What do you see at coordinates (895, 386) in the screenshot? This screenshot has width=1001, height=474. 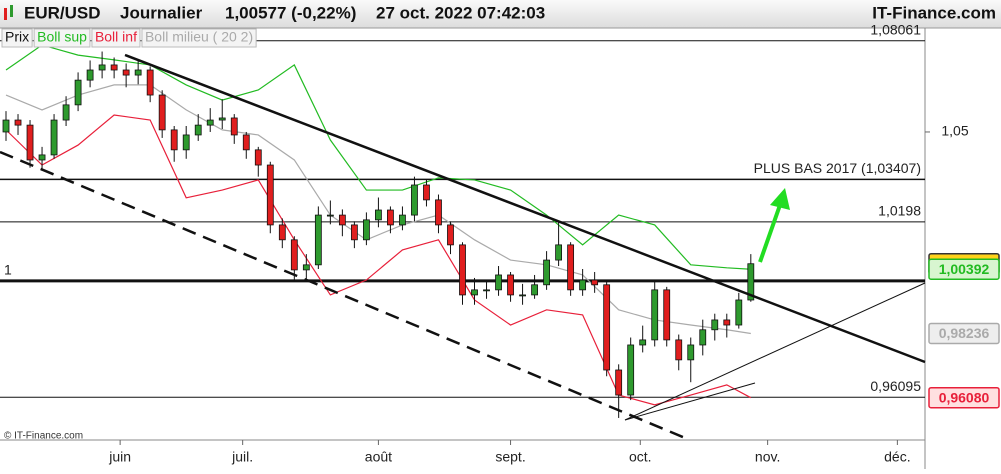 I see `level-label: 0,96095` at bounding box center [895, 386].